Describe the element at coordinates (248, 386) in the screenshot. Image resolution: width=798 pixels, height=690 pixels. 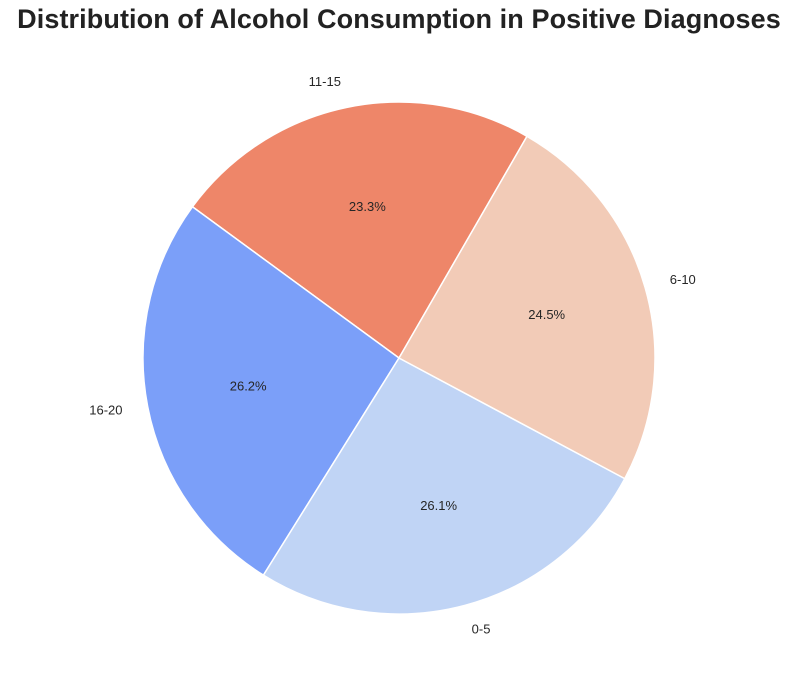
I see `slice-percent-16-20: 26.2%` at that location.